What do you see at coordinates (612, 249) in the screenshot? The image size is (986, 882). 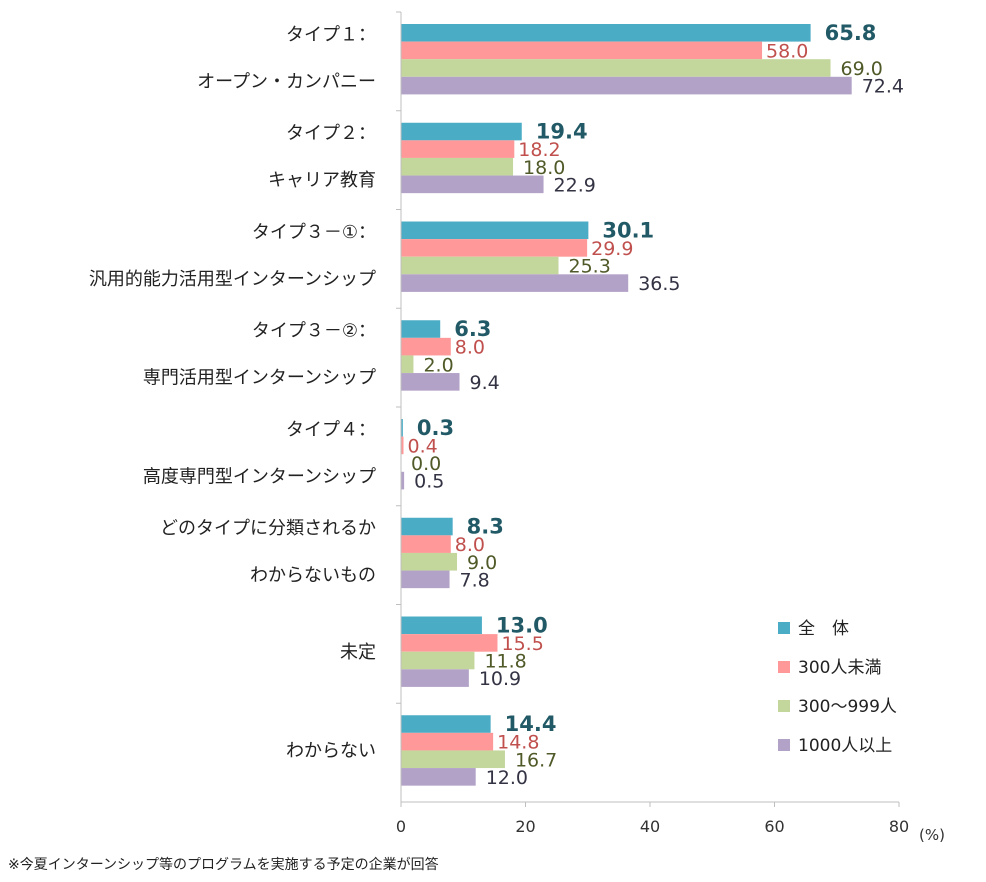 I see `value-label-3-series-2: 29.9` at bounding box center [612, 249].